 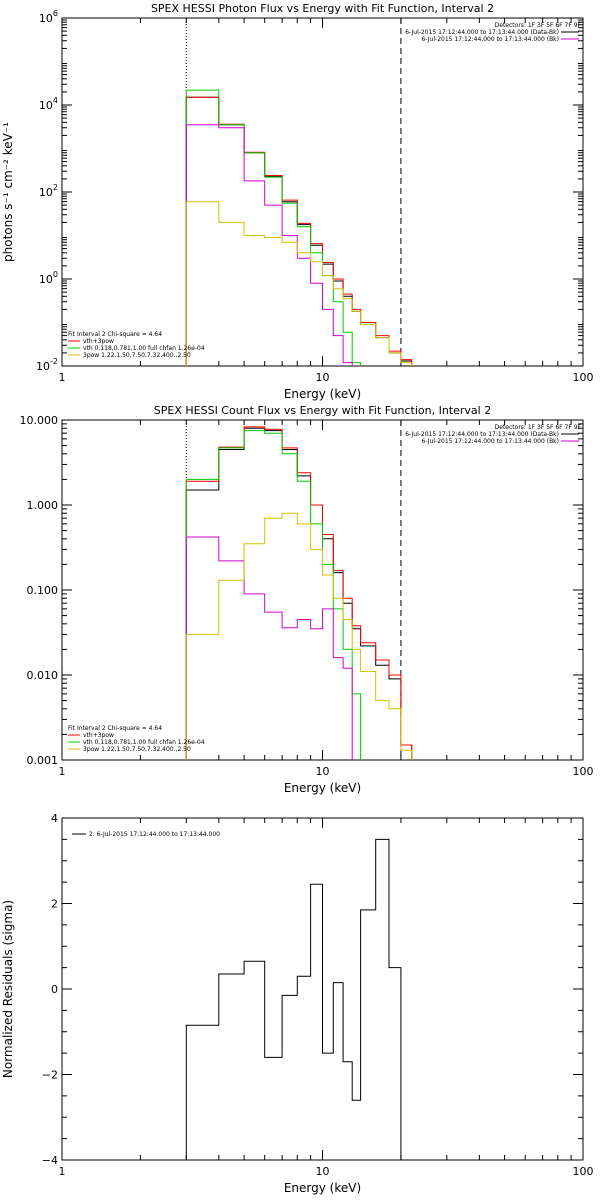 What do you see at coordinates (55, 100) in the screenshot?
I see `y-tick-exponent: 4` at bounding box center [55, 100].